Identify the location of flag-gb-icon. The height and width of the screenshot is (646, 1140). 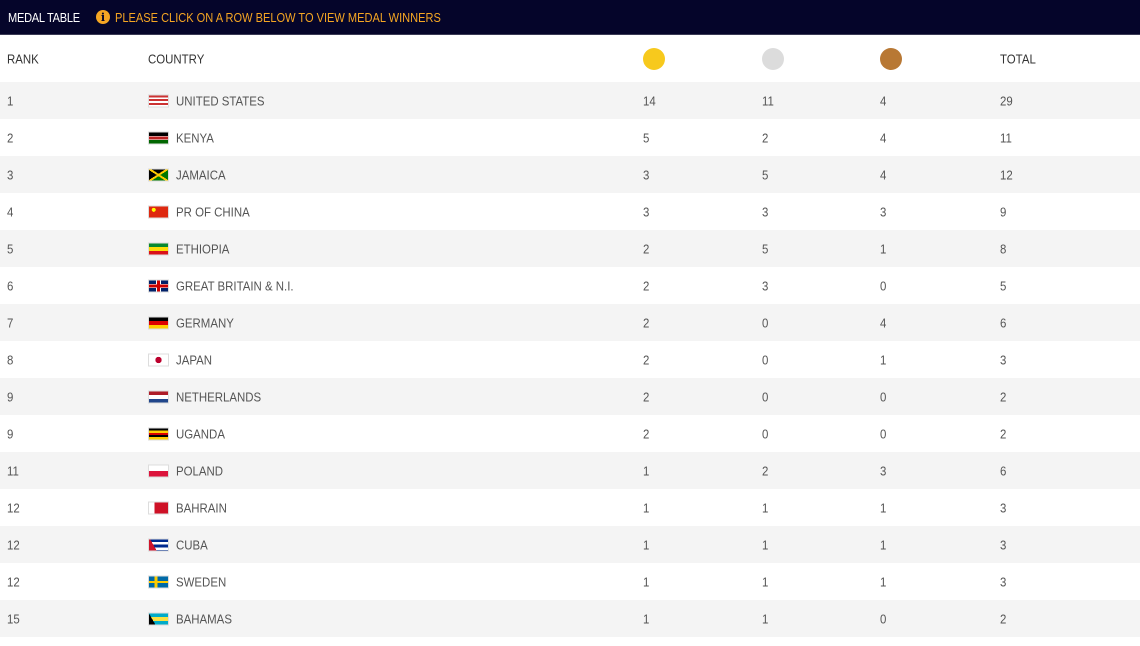
(158, 285).